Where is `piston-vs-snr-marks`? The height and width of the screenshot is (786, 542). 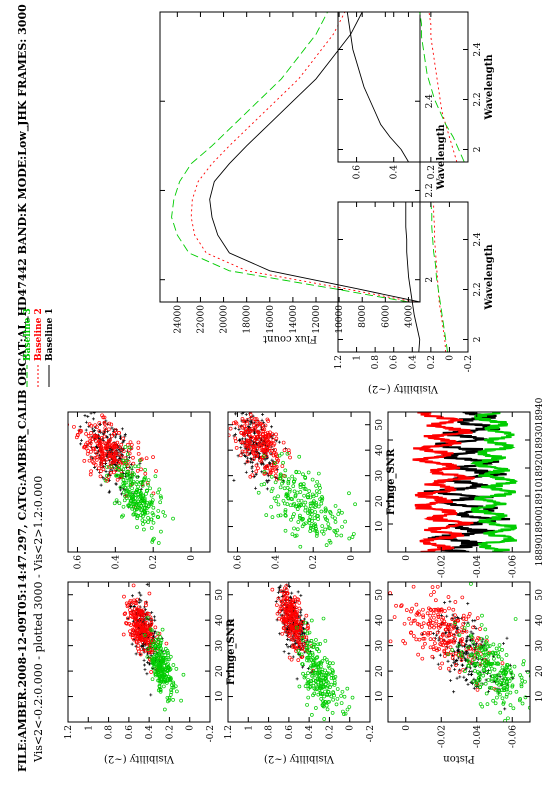 piston-vs-snr-marks is located at coordinates (461, 644).